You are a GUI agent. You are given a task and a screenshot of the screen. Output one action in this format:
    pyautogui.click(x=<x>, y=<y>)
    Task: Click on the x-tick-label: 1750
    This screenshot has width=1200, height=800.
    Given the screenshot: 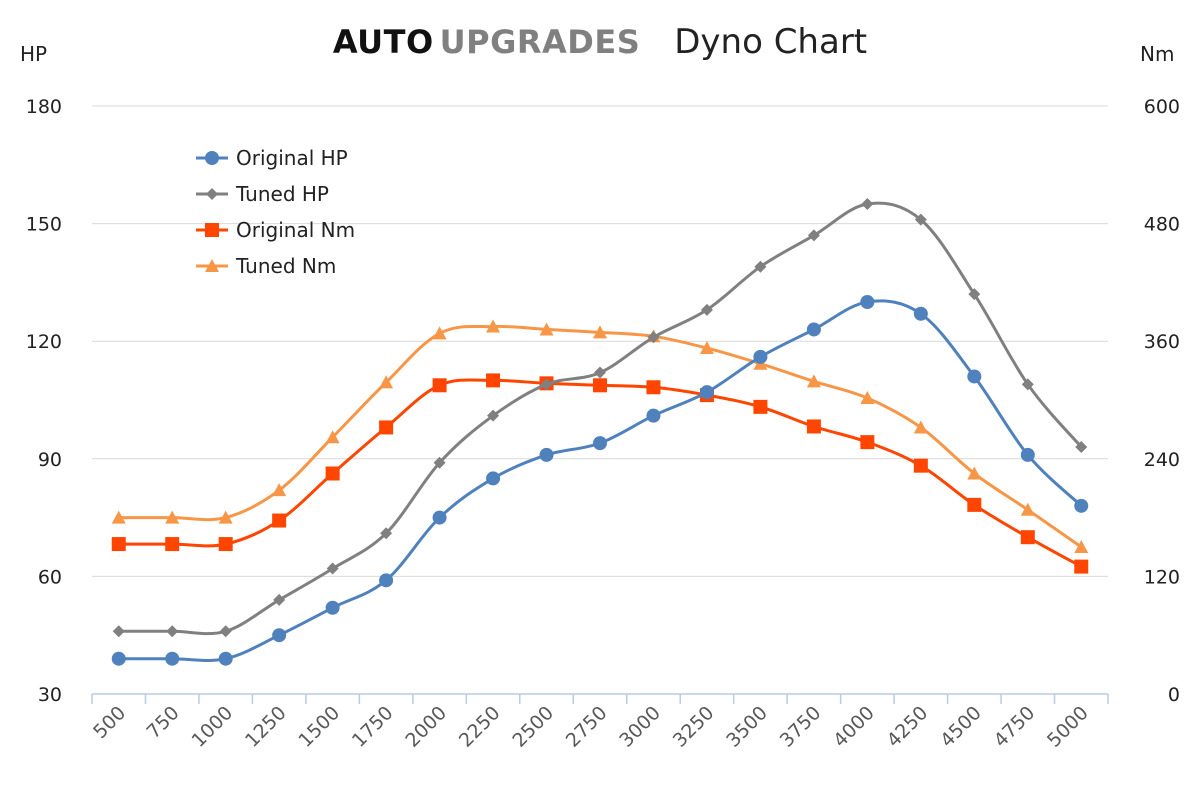 What is the action you would take?
    pyautogui.click(x=373, y=727)
    